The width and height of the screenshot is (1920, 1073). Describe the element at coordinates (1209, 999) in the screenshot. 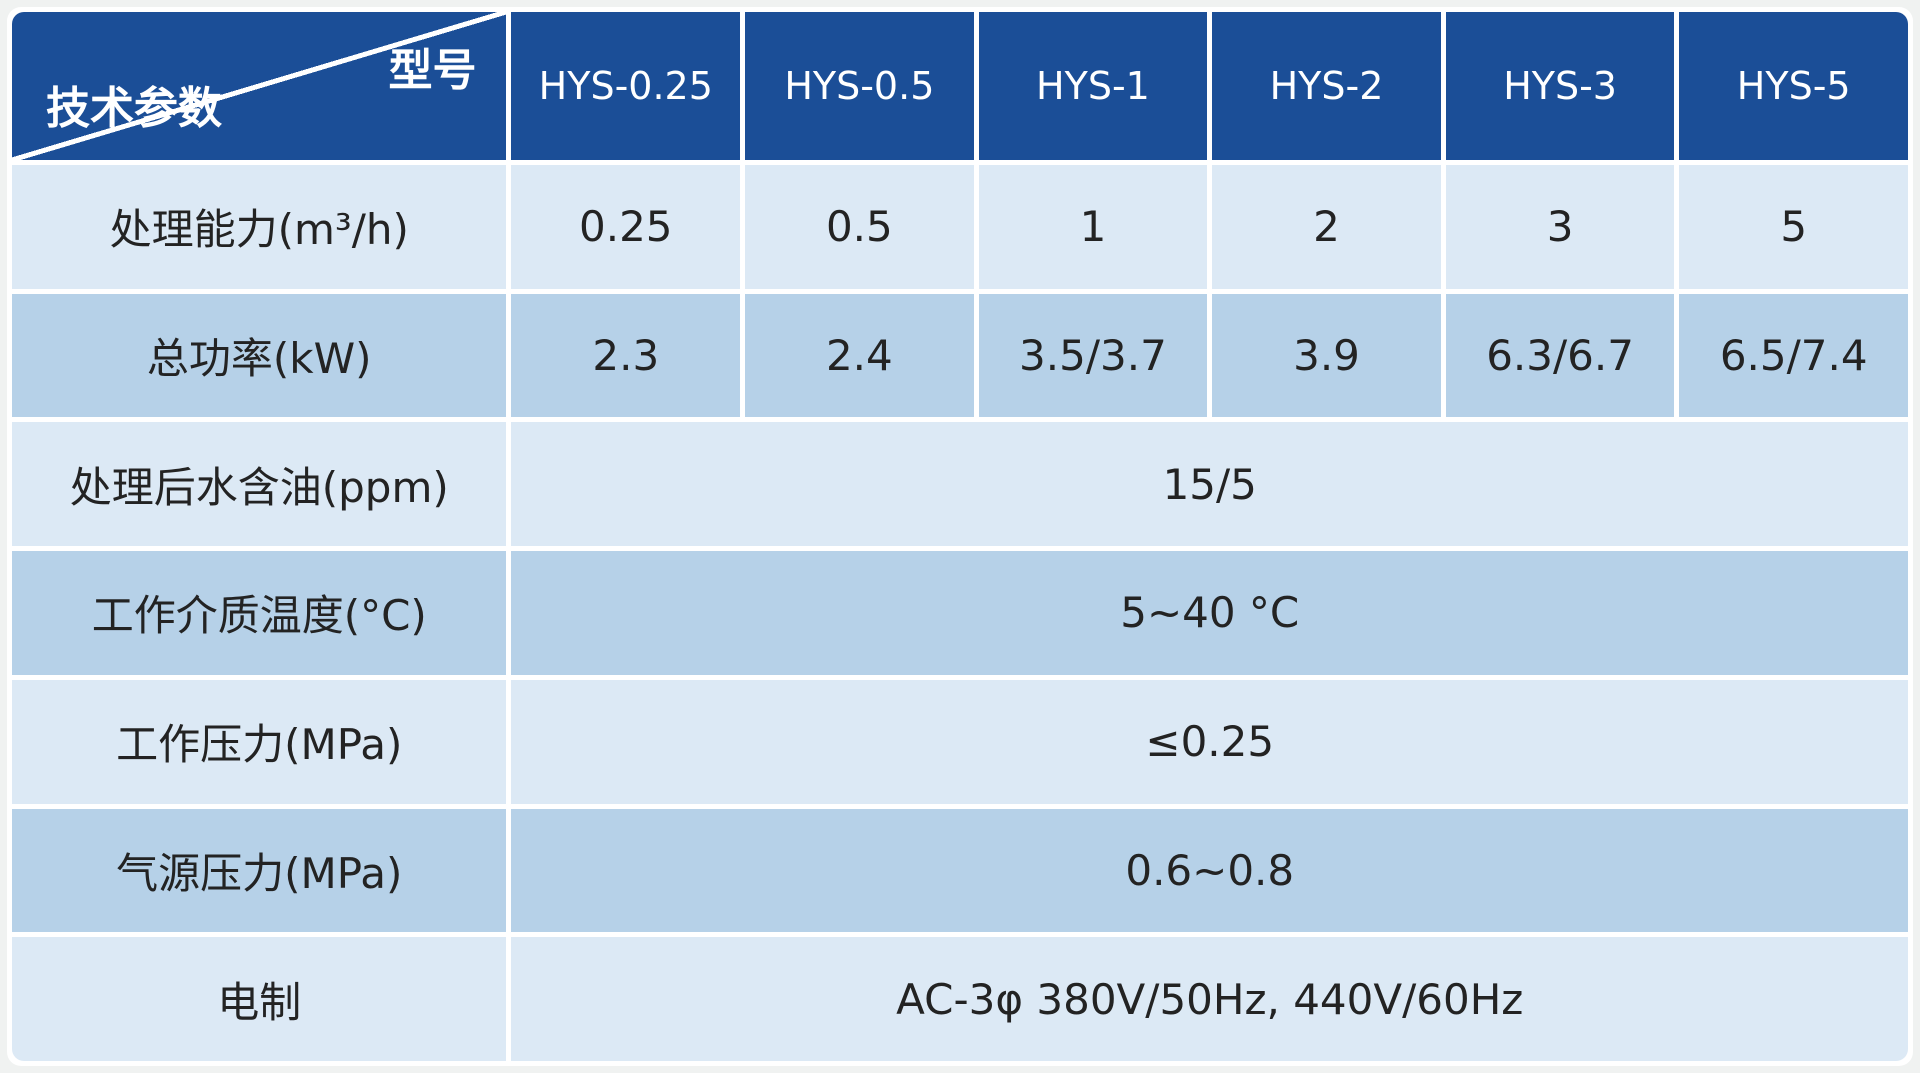

I see `electrical-system-value: AC-3φ 380V/50Hz, 440V/60Hz` at that location.